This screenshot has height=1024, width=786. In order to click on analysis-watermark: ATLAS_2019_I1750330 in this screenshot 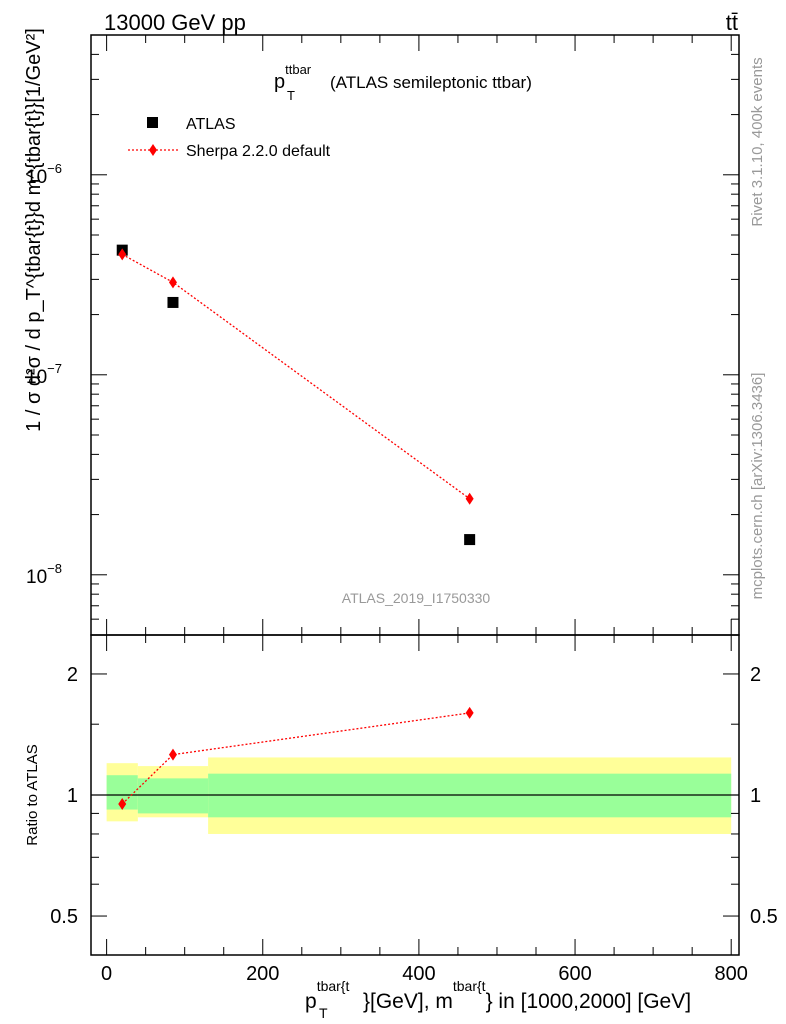, I will do `click(416, 598)`.